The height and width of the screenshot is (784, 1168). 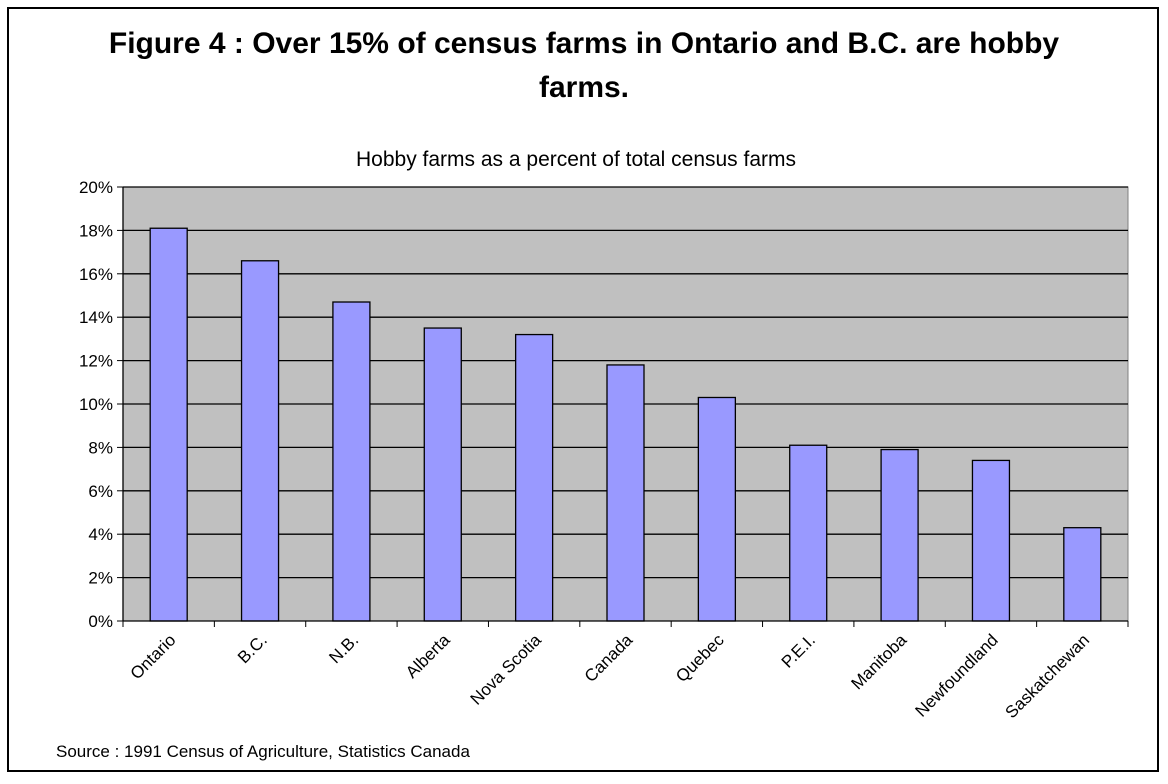 What do you see at coordinates (428, 656) in the screenshot?
I see `x-tick-label: Alberta` at bounding box center [428, 656].